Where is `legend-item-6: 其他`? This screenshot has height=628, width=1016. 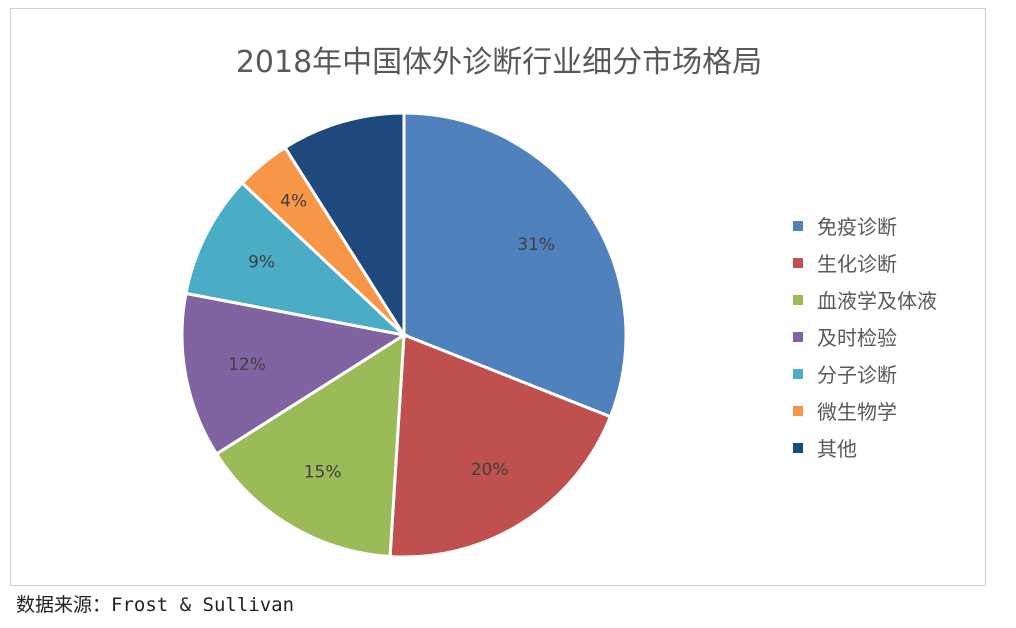 legend-item-6: 其他 is located at coordinates (865, 447).